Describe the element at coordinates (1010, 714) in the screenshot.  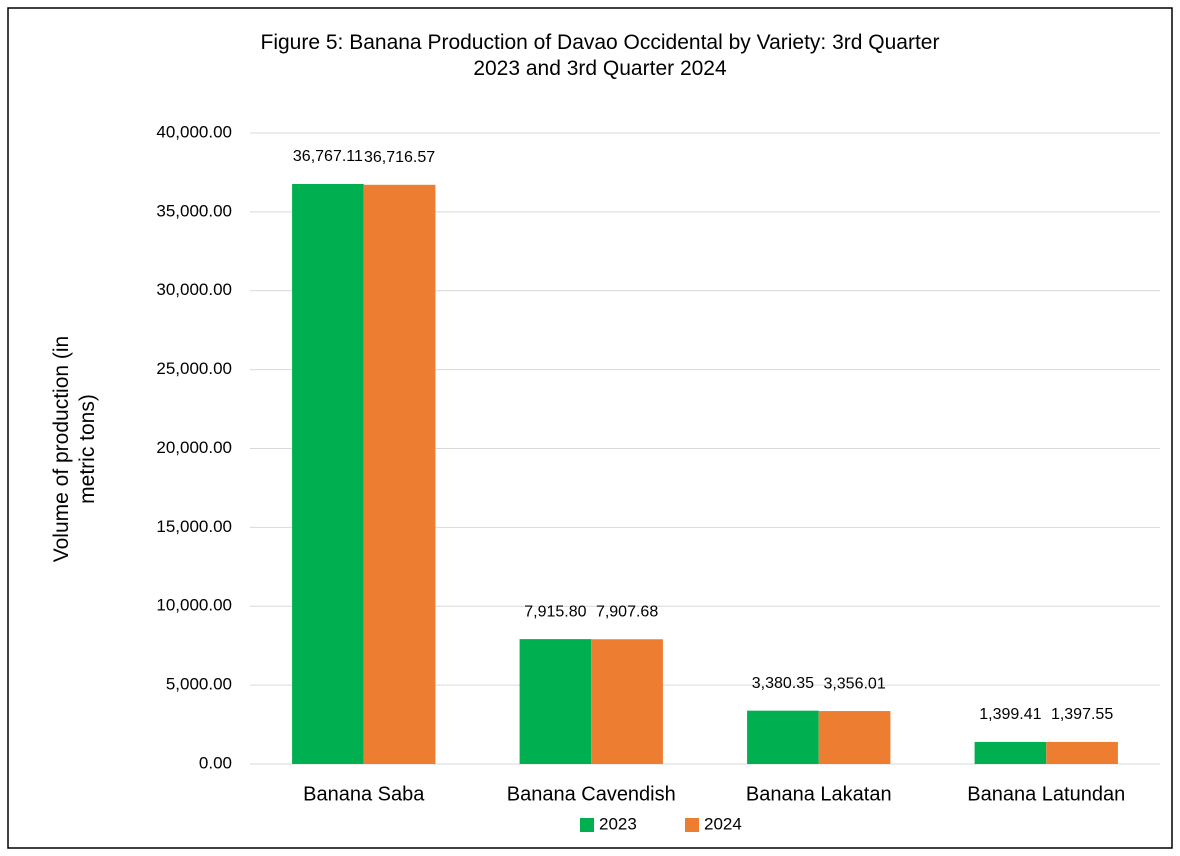
I see `value-label: 1,399.41` at that location.